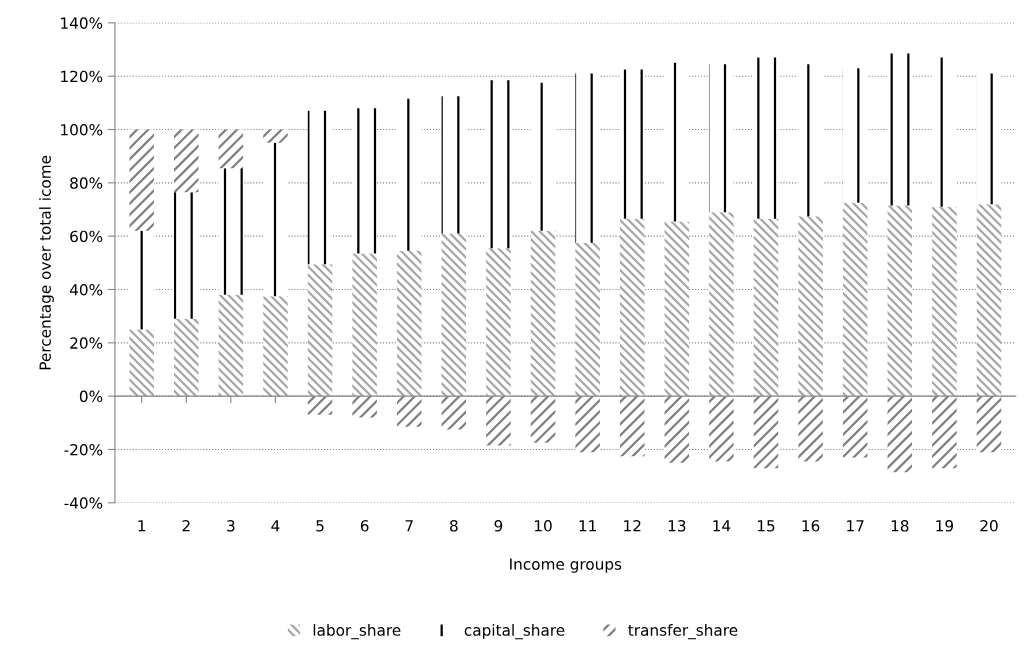 The width and height of the screenshot is (1026, 653). Describe the element at coordinates (454, 526) in the screenshot. I see `x-tick-label: 8` at that location.